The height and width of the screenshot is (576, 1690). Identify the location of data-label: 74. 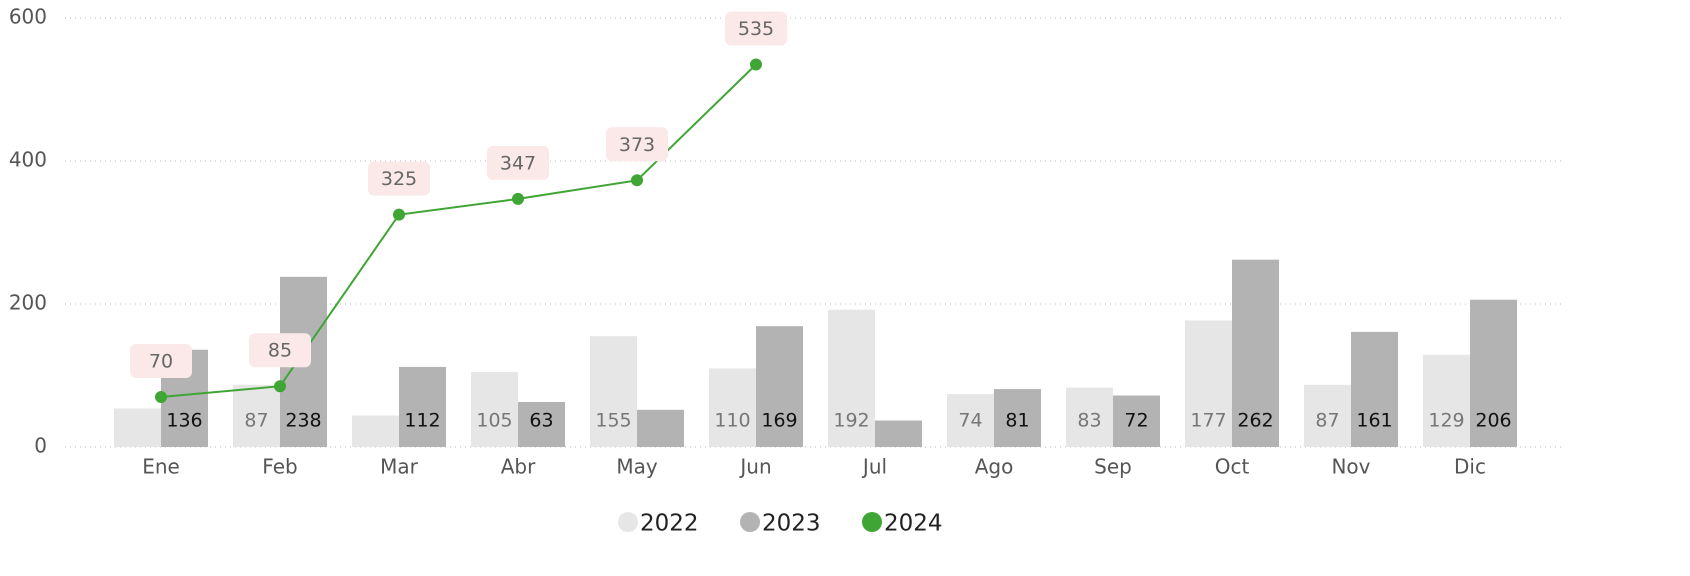
(970, 421).